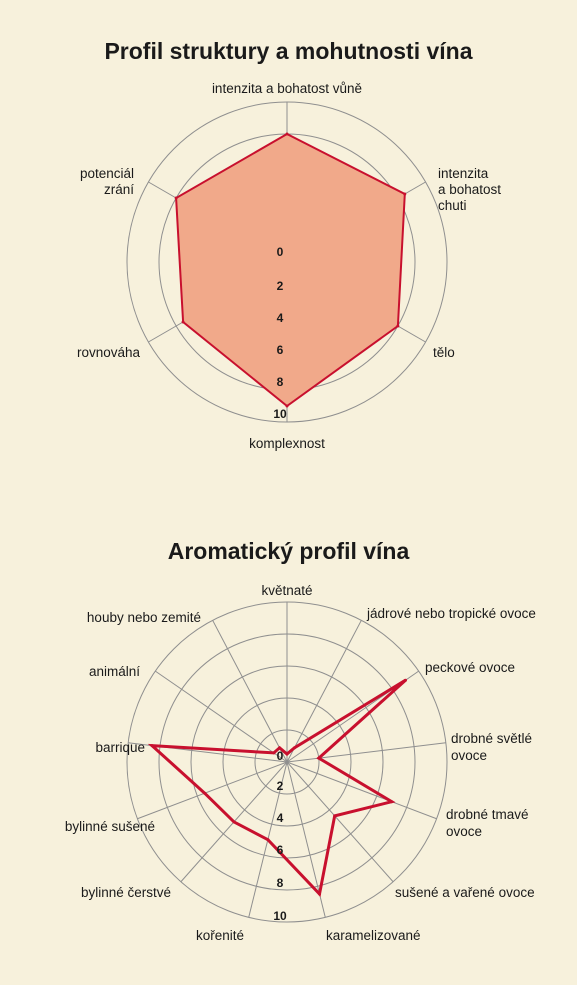 The width and height of the screenshot is (577, 985). What do you see at coordinates (287, 88) in the screenshot?
I see `axis-label: intenzita a bohatost vůně` at bounding box center [287, 88].